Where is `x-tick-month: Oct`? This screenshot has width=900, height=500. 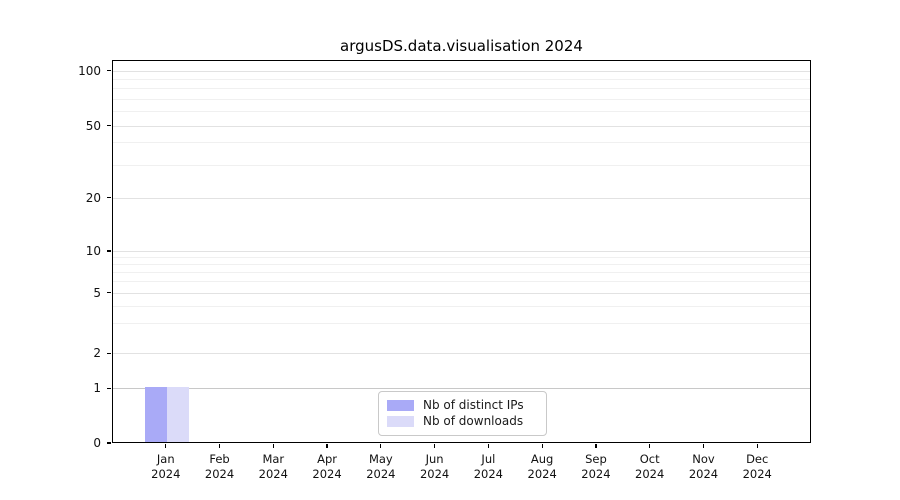 x-tick-month: Oct is located at coordinates (649, 459).